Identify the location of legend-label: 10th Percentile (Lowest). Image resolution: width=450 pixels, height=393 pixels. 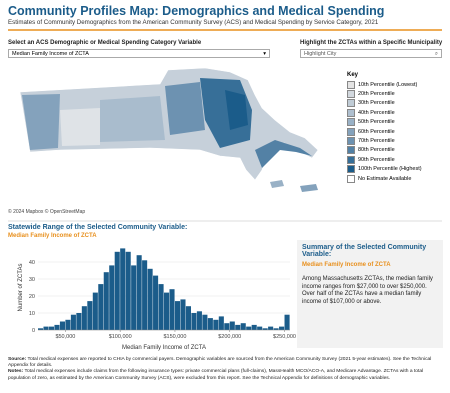
(388, 84).